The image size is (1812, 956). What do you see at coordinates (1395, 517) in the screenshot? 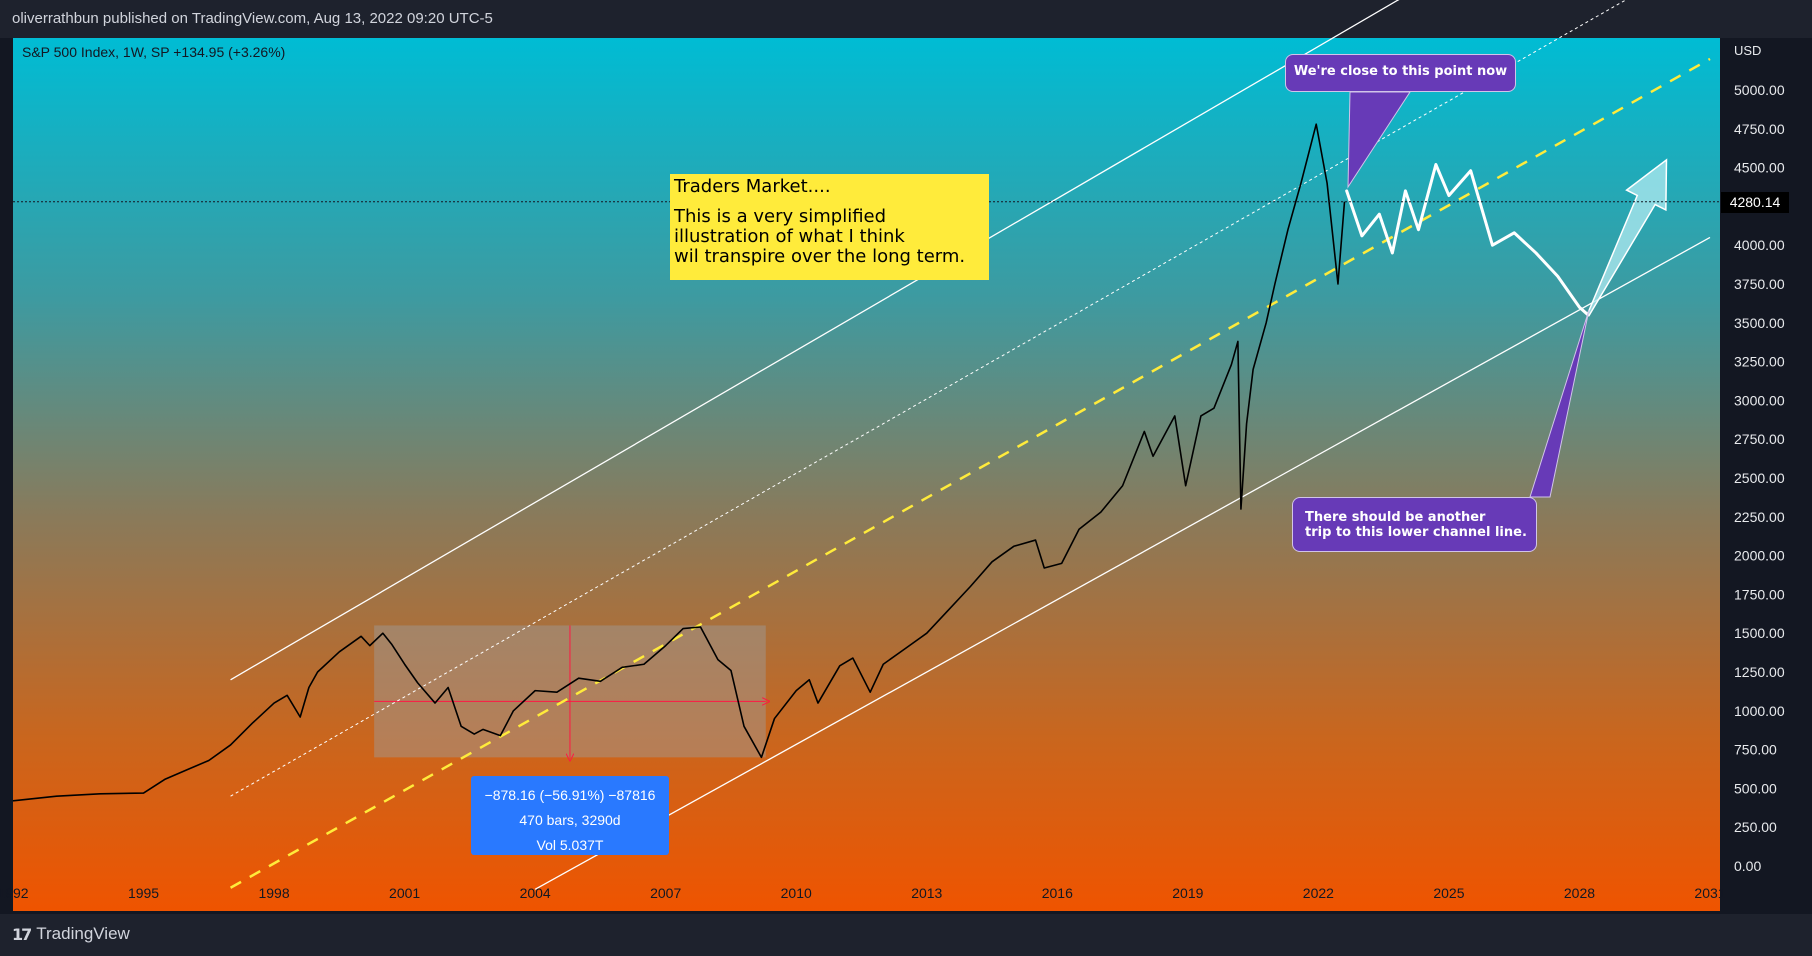
I see `callout-bottom-line: There should be another` at bounding box center [1395, 517].